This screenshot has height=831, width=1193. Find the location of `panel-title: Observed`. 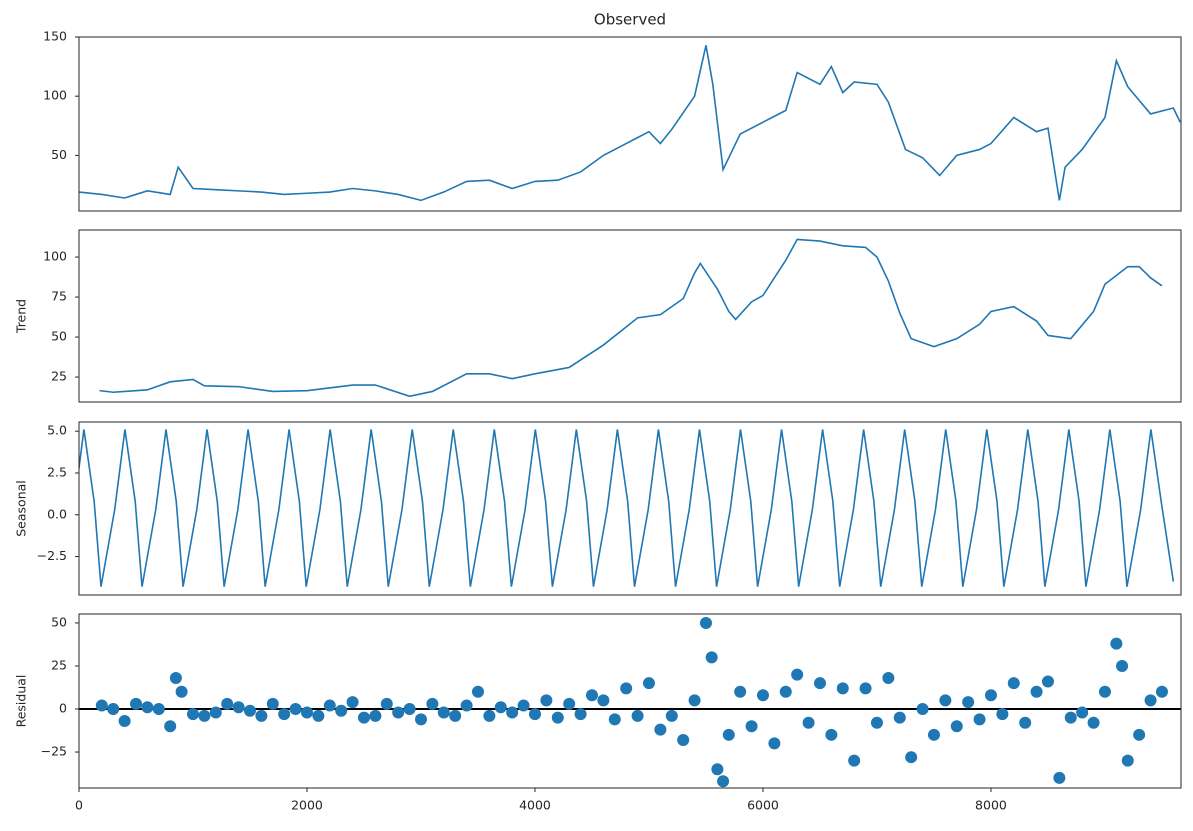

panel-title: Observed is located at coordinates (630, 20).